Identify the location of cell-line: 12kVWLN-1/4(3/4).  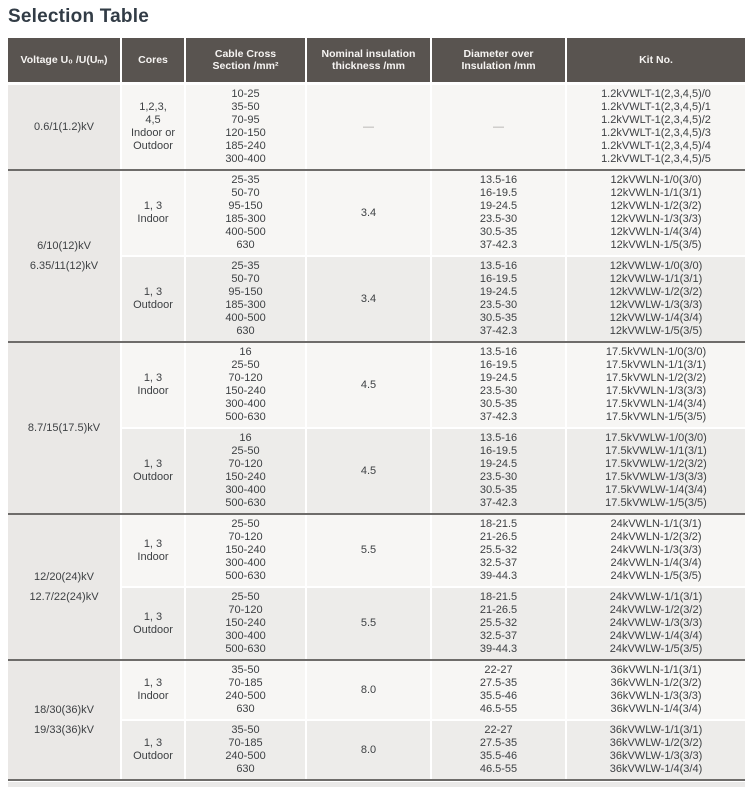
(656, 232).